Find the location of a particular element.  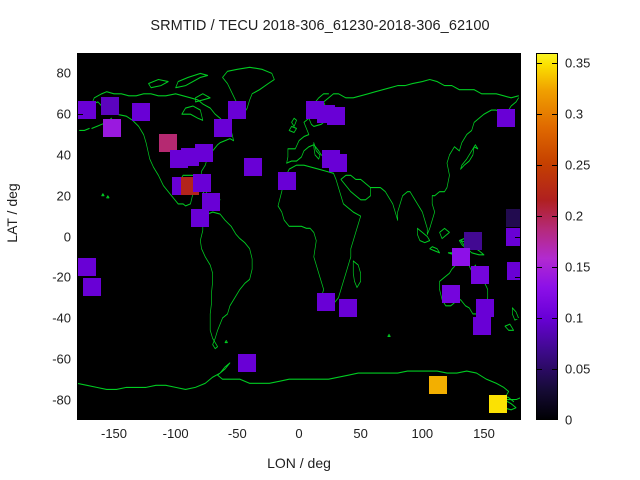

x-axis-title: LON / deg is located at coordinates (299, 463).